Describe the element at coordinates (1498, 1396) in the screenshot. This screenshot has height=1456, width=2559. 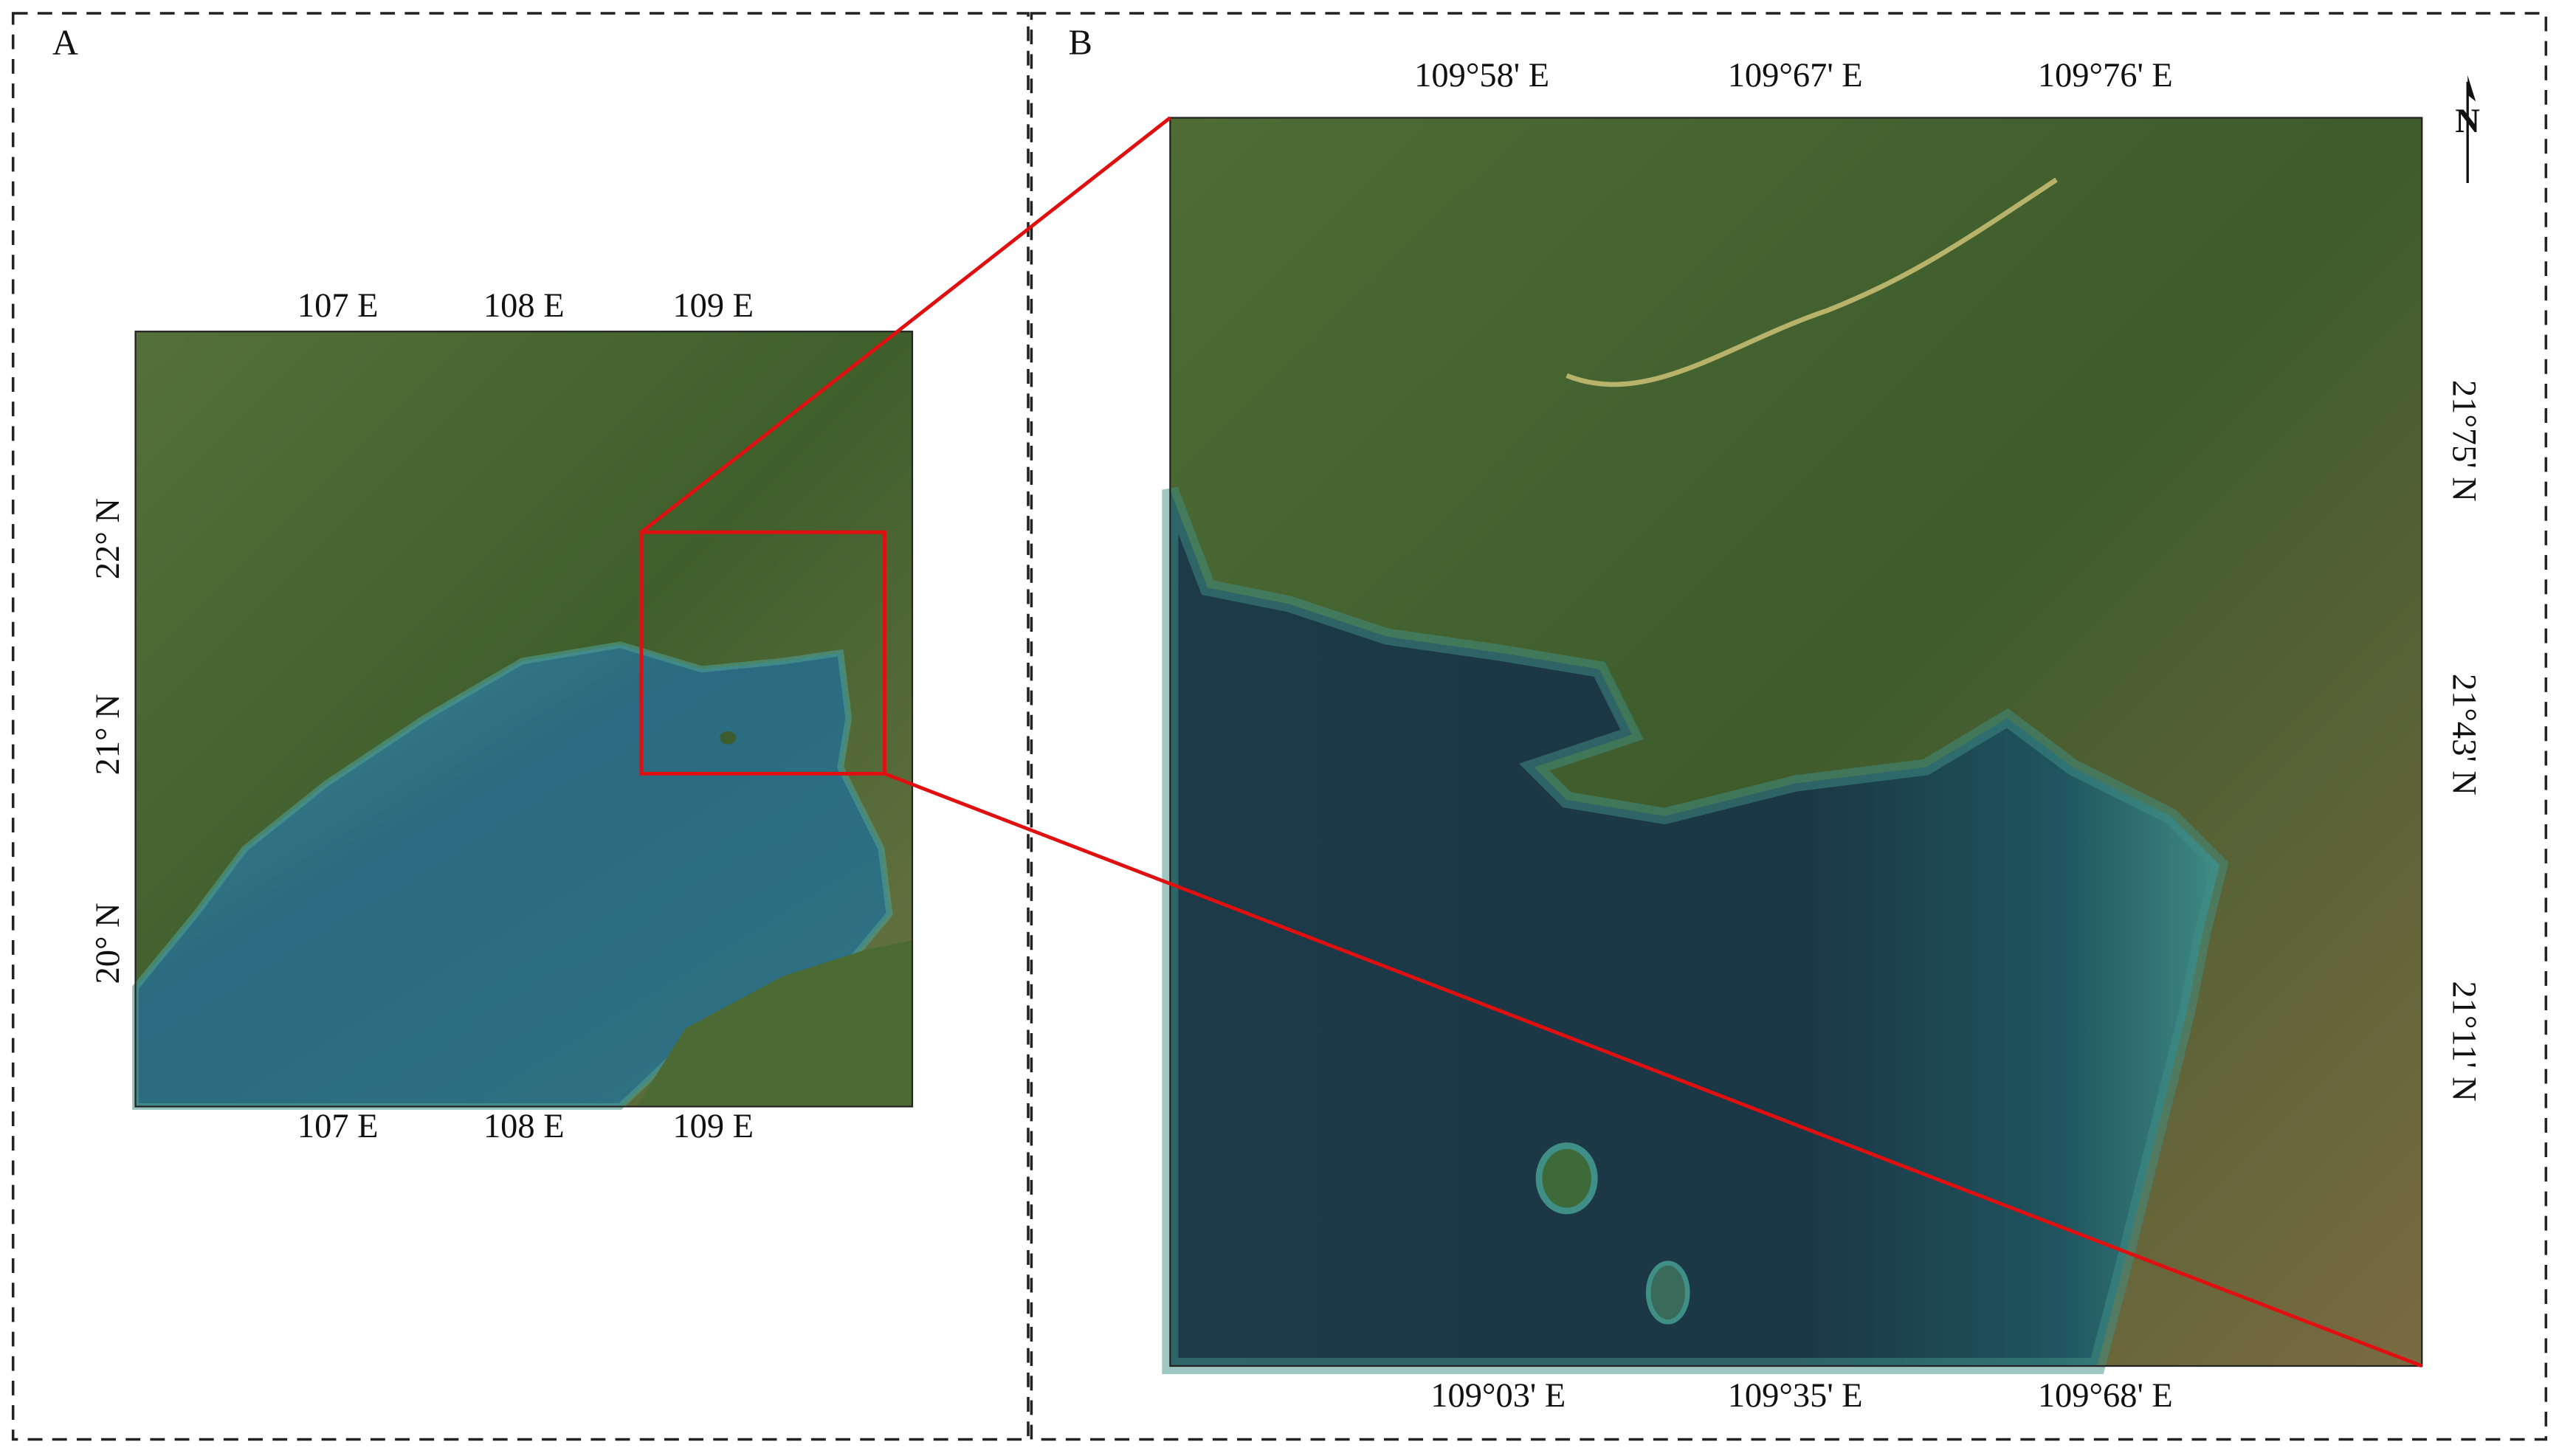
I see `x-tick-label: 109°03' E` at that location.